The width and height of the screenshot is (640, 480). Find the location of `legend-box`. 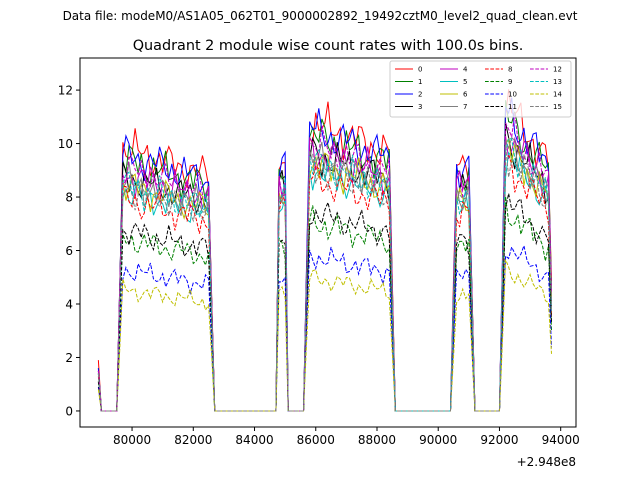

legend-box is located at coordinates (480, 89).